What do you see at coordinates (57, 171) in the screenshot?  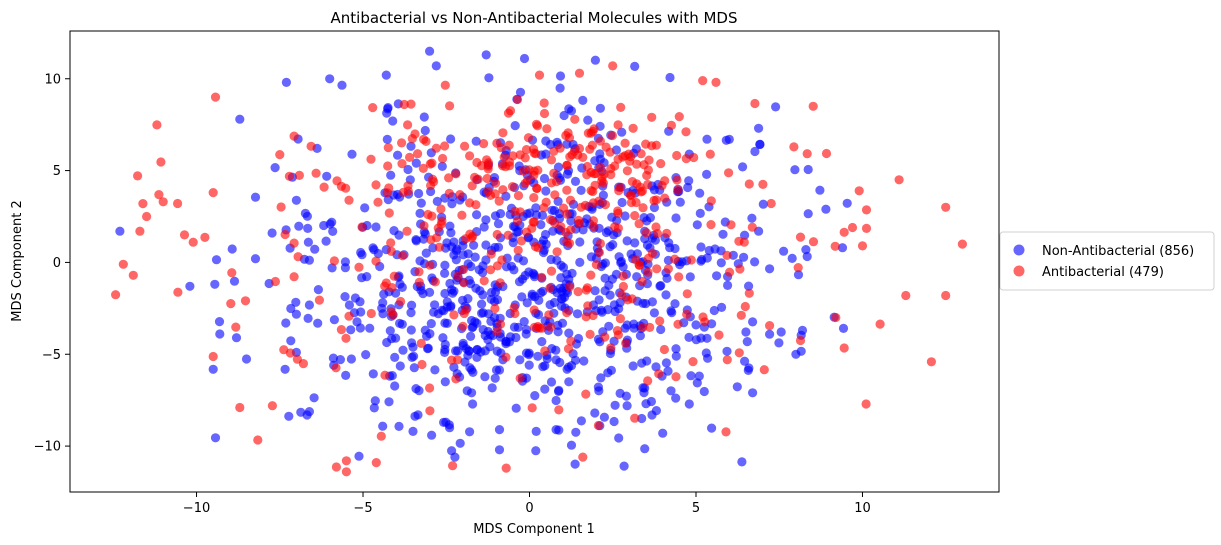 I see `y-tick-label: 5` at bounding box center [57, 171].